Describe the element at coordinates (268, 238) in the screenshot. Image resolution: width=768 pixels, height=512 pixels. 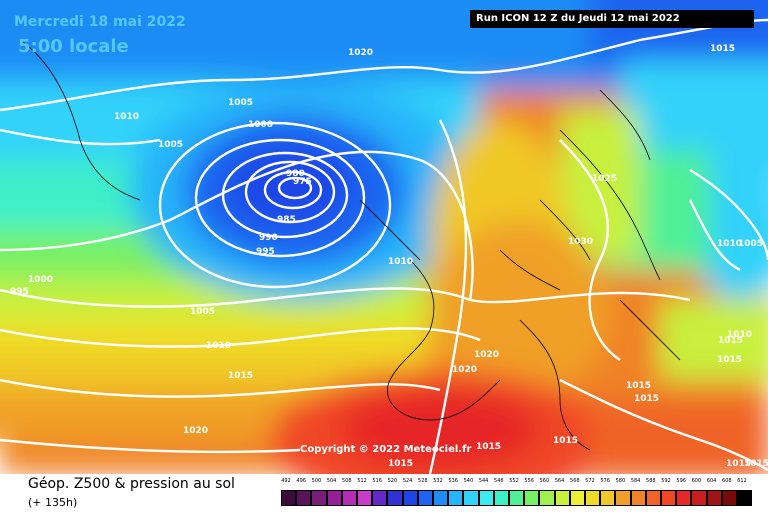
I see `pressure-label: 990` at that location.